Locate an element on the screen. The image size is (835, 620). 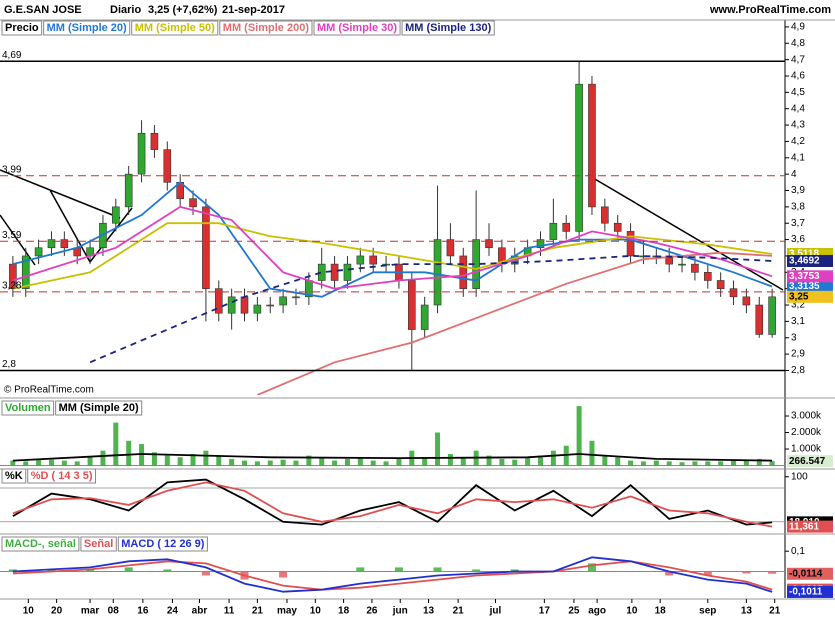
level-label: 2,8 is located at coordinates (9, 364).